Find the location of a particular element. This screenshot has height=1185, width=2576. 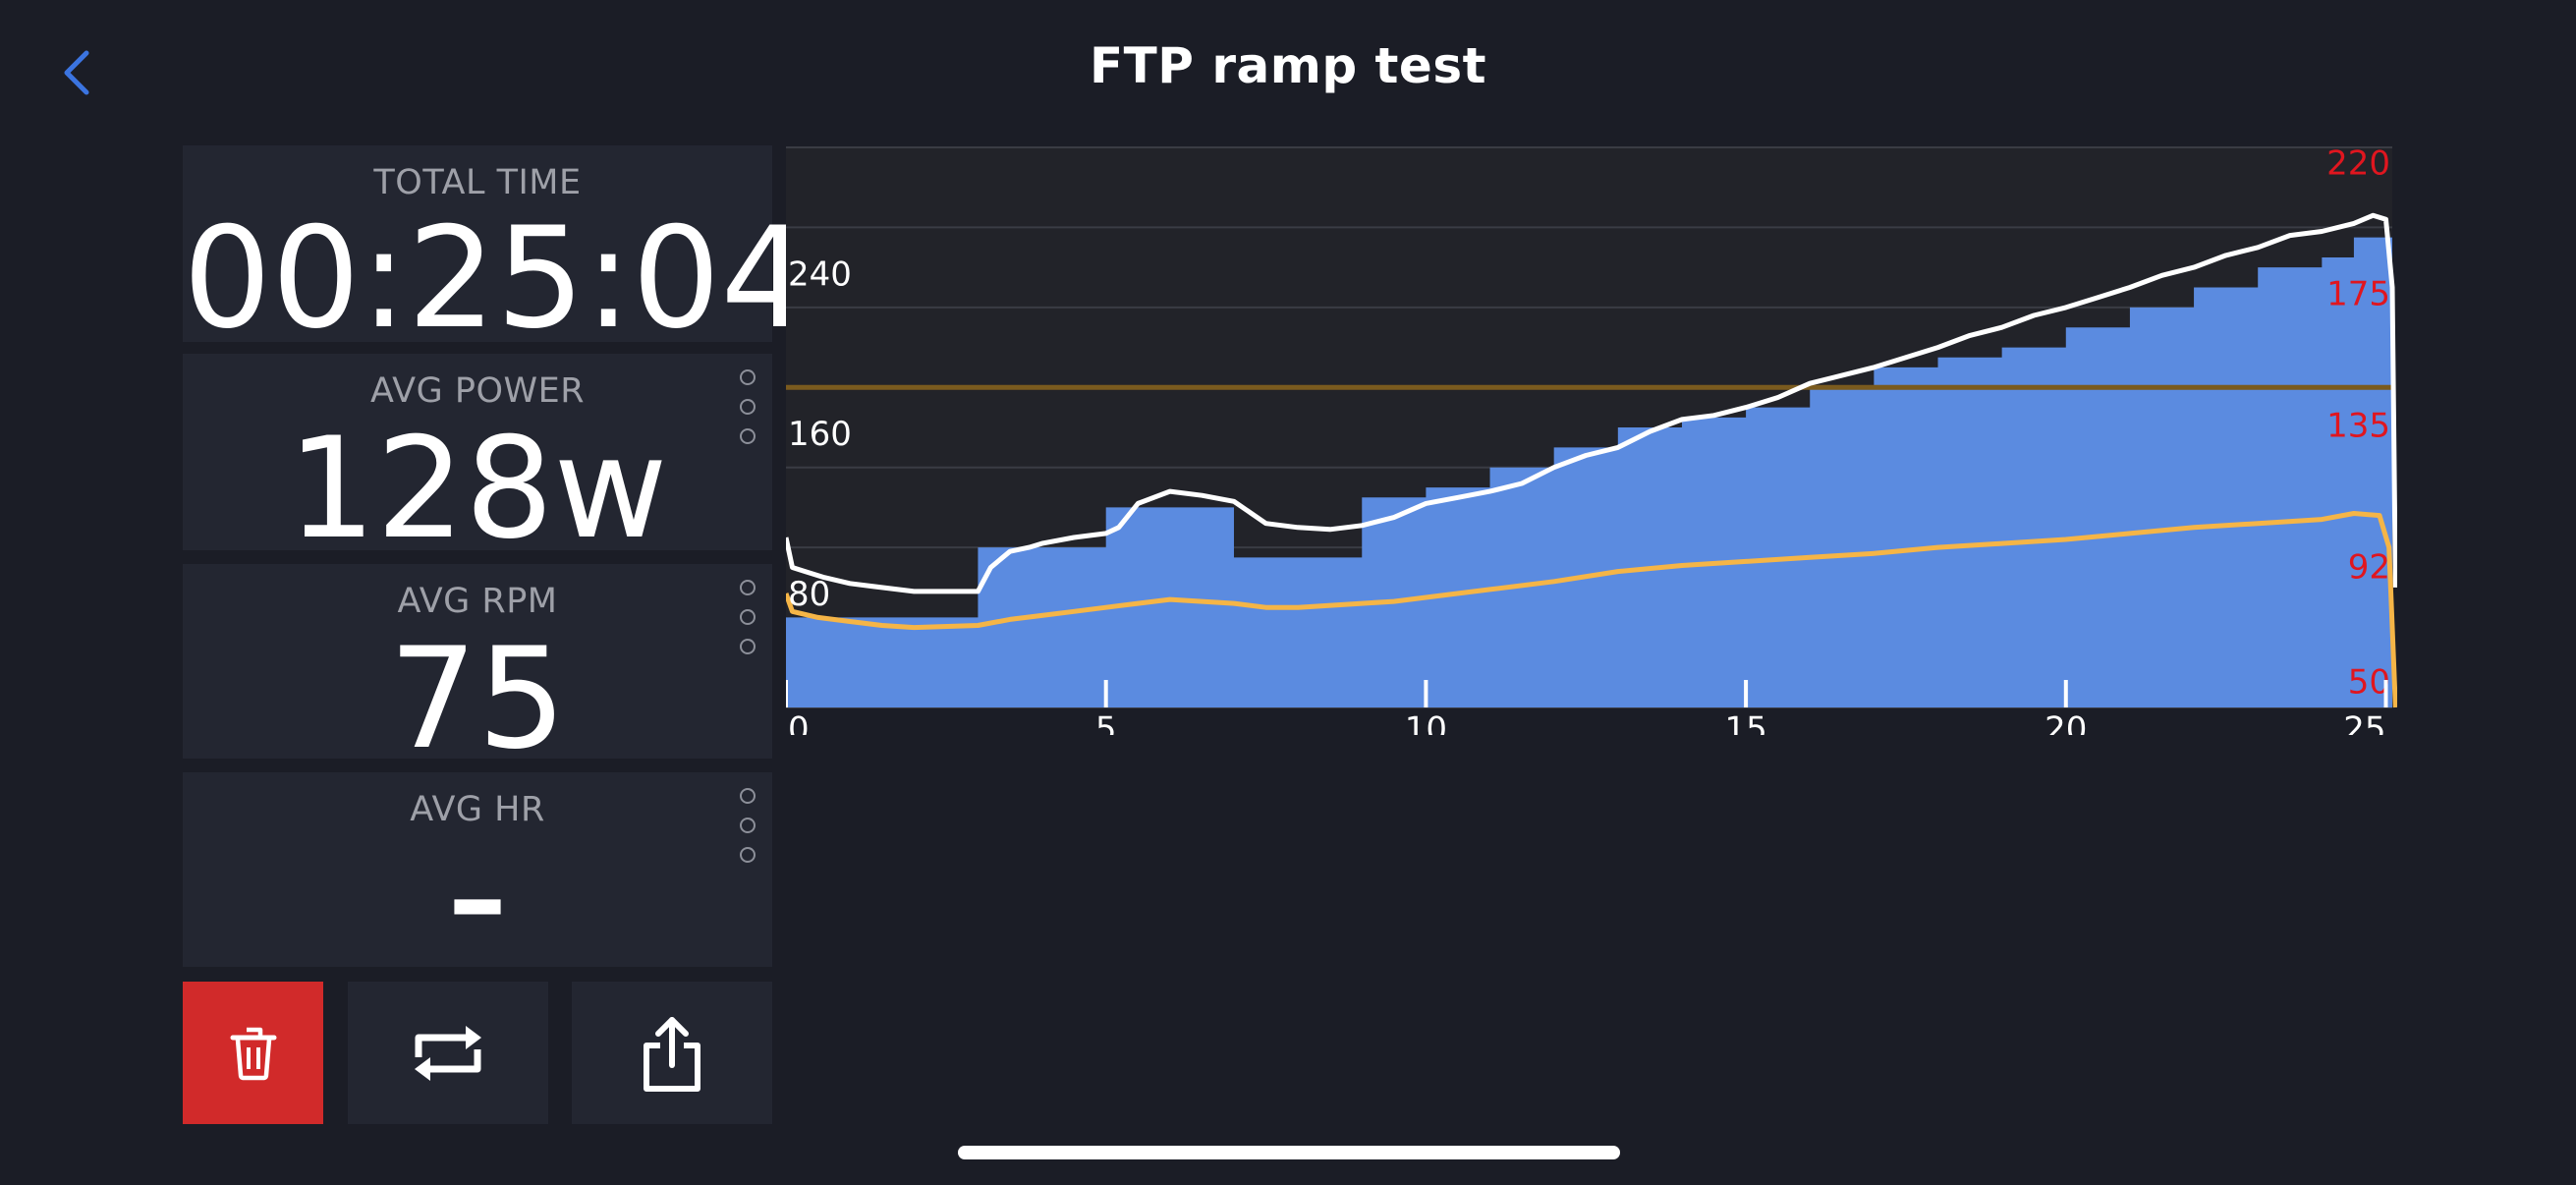

right-axis-tick-label: 50 is located at coordinates (2369, 683).